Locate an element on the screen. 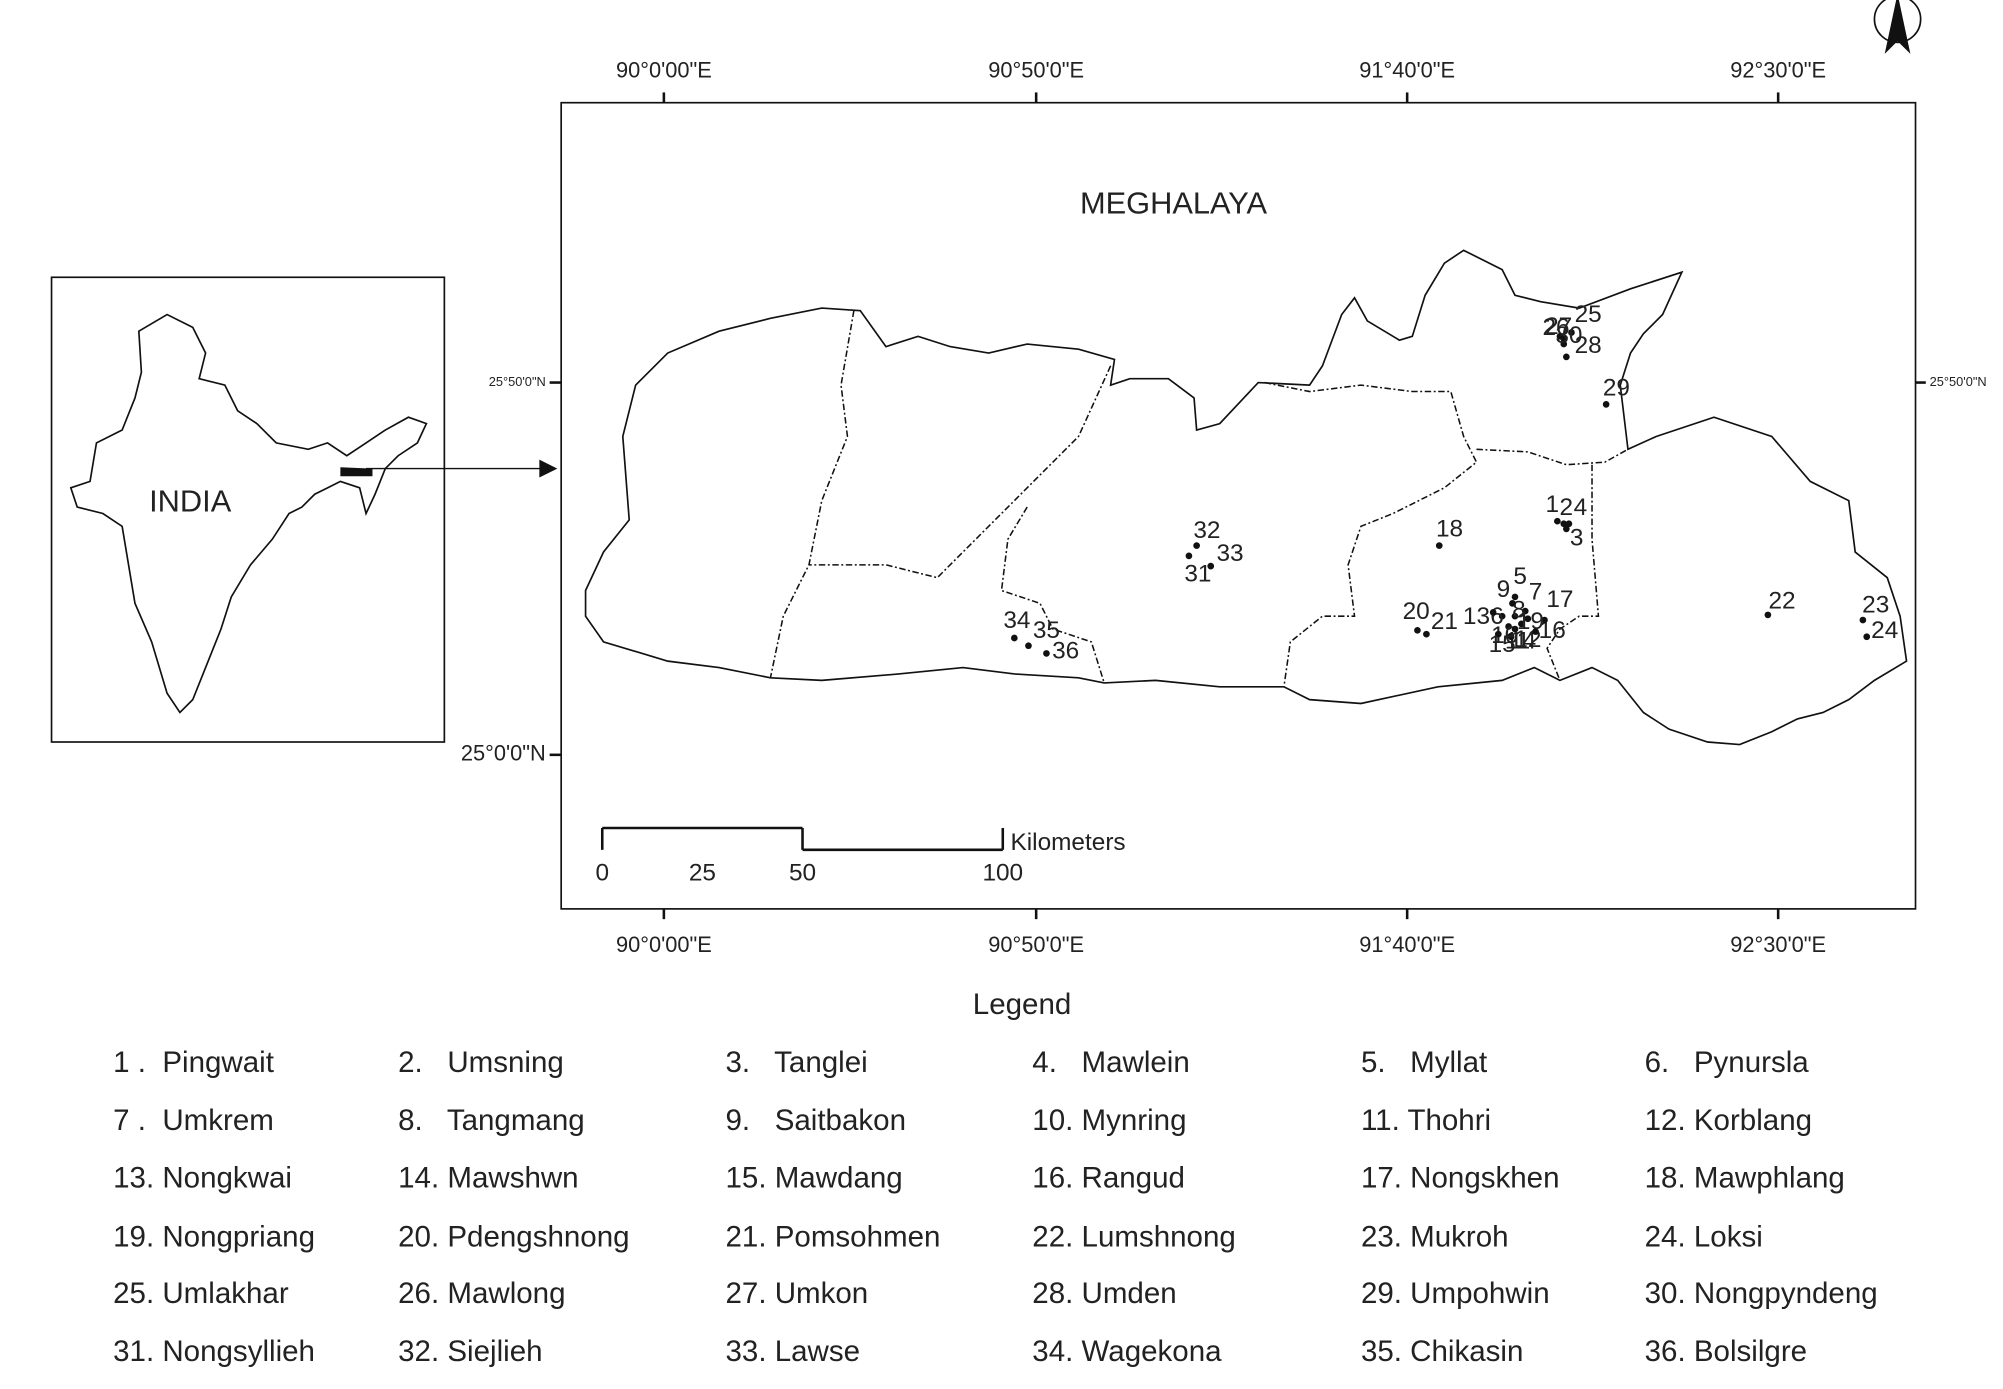 Image resolution: width=2003 pixels, height=1389 pixels. site-label: 3 is located at coordinates (1577, 538).